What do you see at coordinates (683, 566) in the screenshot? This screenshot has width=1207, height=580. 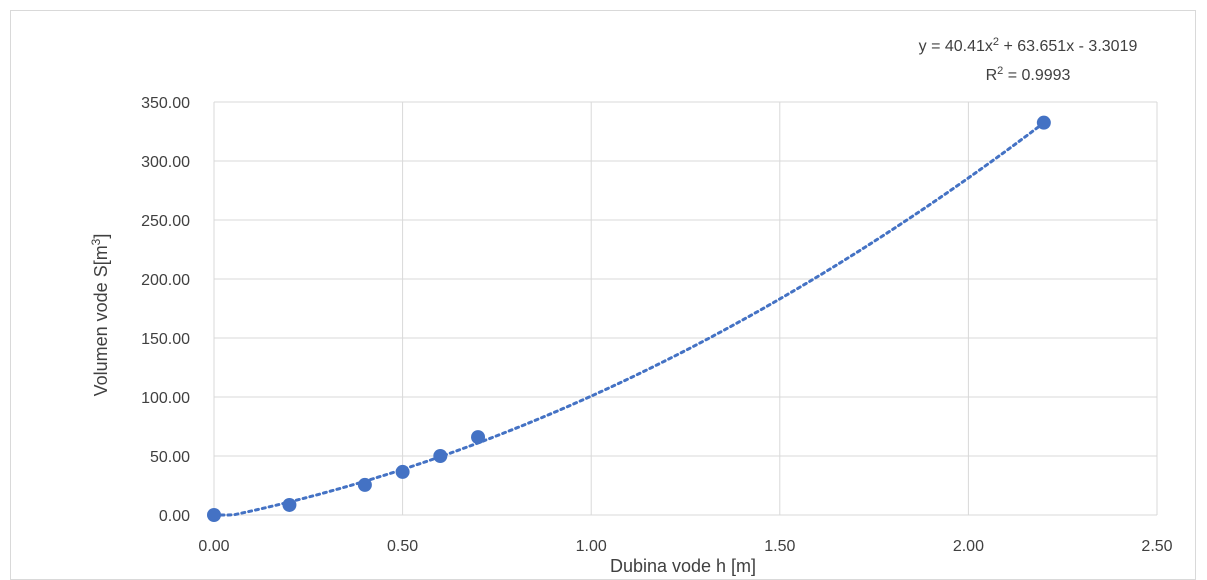 I see `x-axis-title: Dubina vode h [m]` at bounding box center [683, 566].